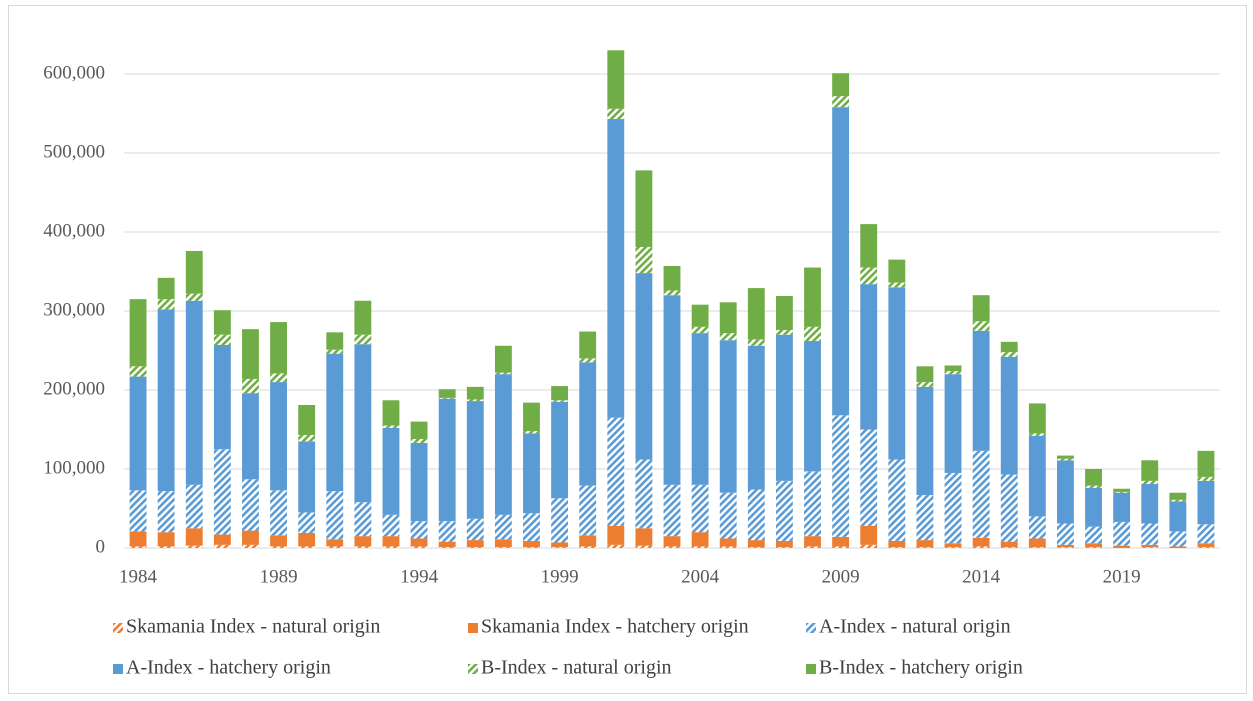  What do you see at coordinates (228, 668) in the screenshot?
I see `legend-label: A-Index - hatchery origin` at bounding box center [228, 668].